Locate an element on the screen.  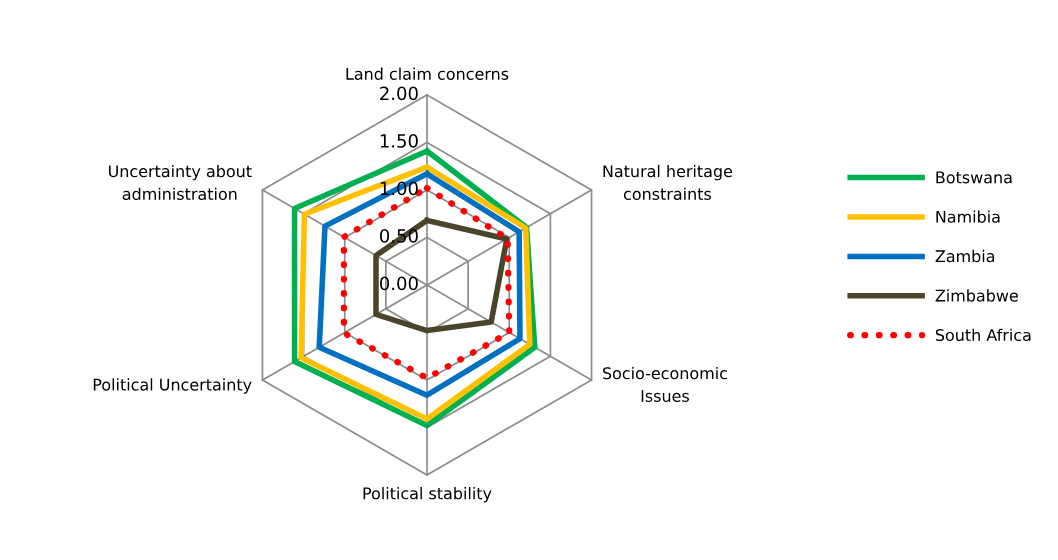
y-tick-label: 1.50 is located at coordinates (399, 141).